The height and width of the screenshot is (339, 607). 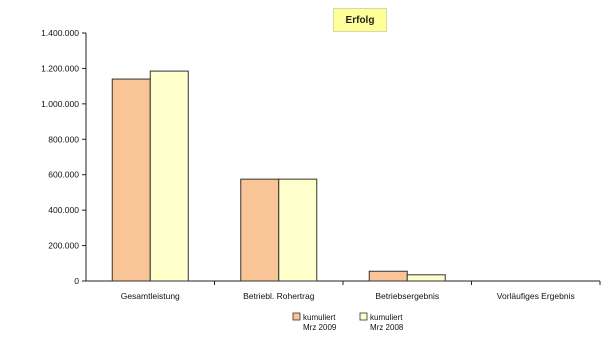 What do you see at coordinates (387, 327) in the screenshot?
I see `legend-label: Mrz 2008` at bounding box center [387, 327].